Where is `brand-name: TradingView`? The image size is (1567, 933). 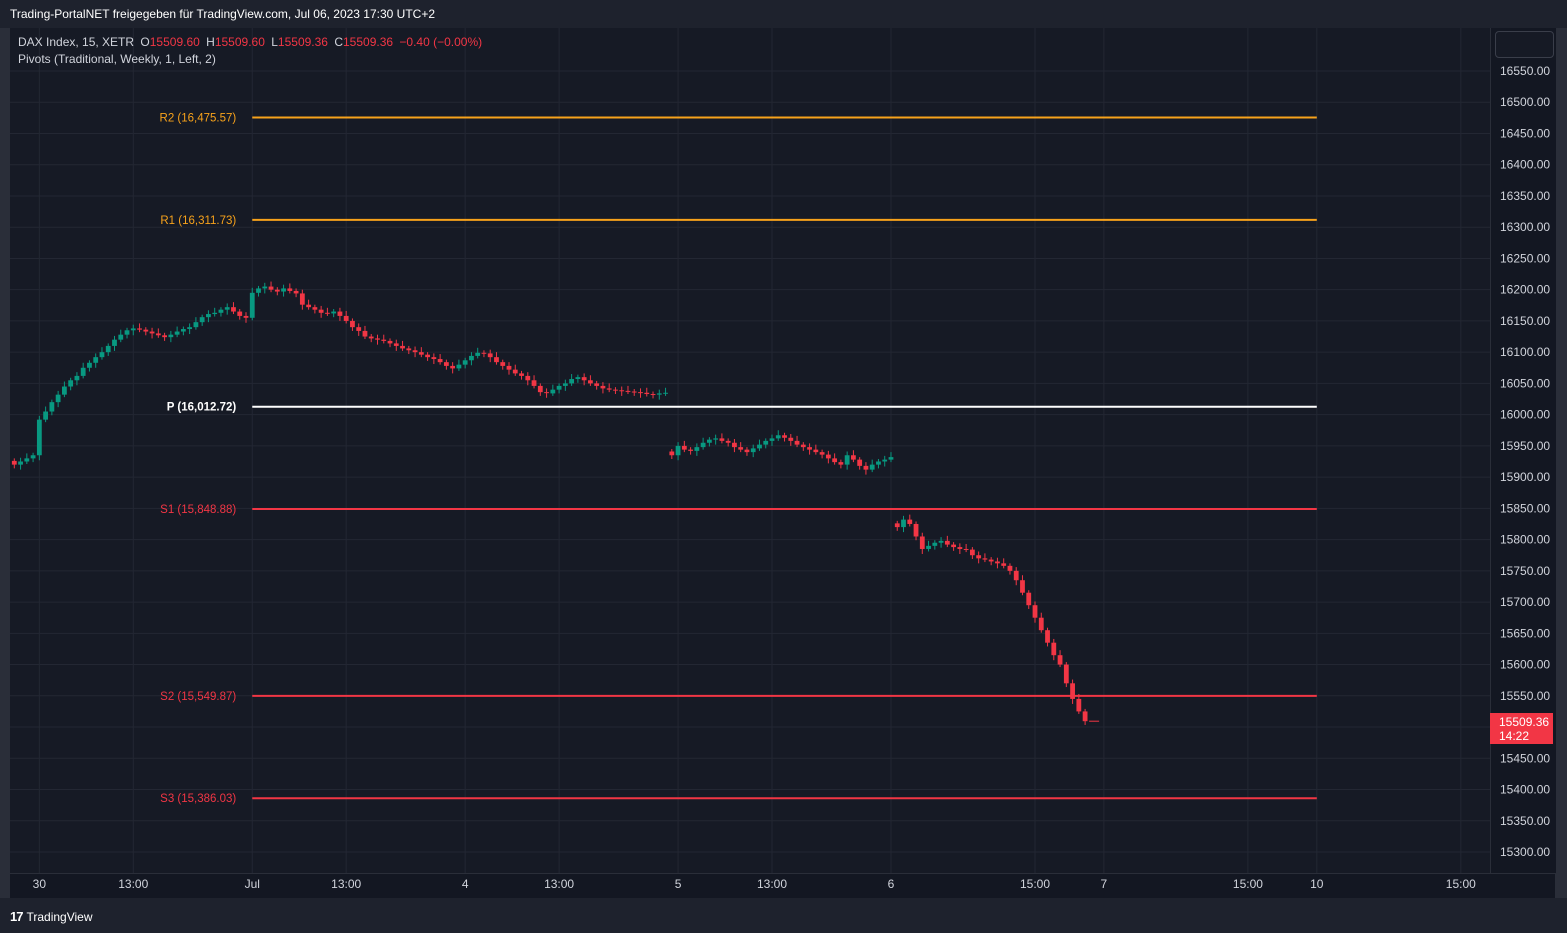 brand-name: TradingView is located at coordinates (59, 916).